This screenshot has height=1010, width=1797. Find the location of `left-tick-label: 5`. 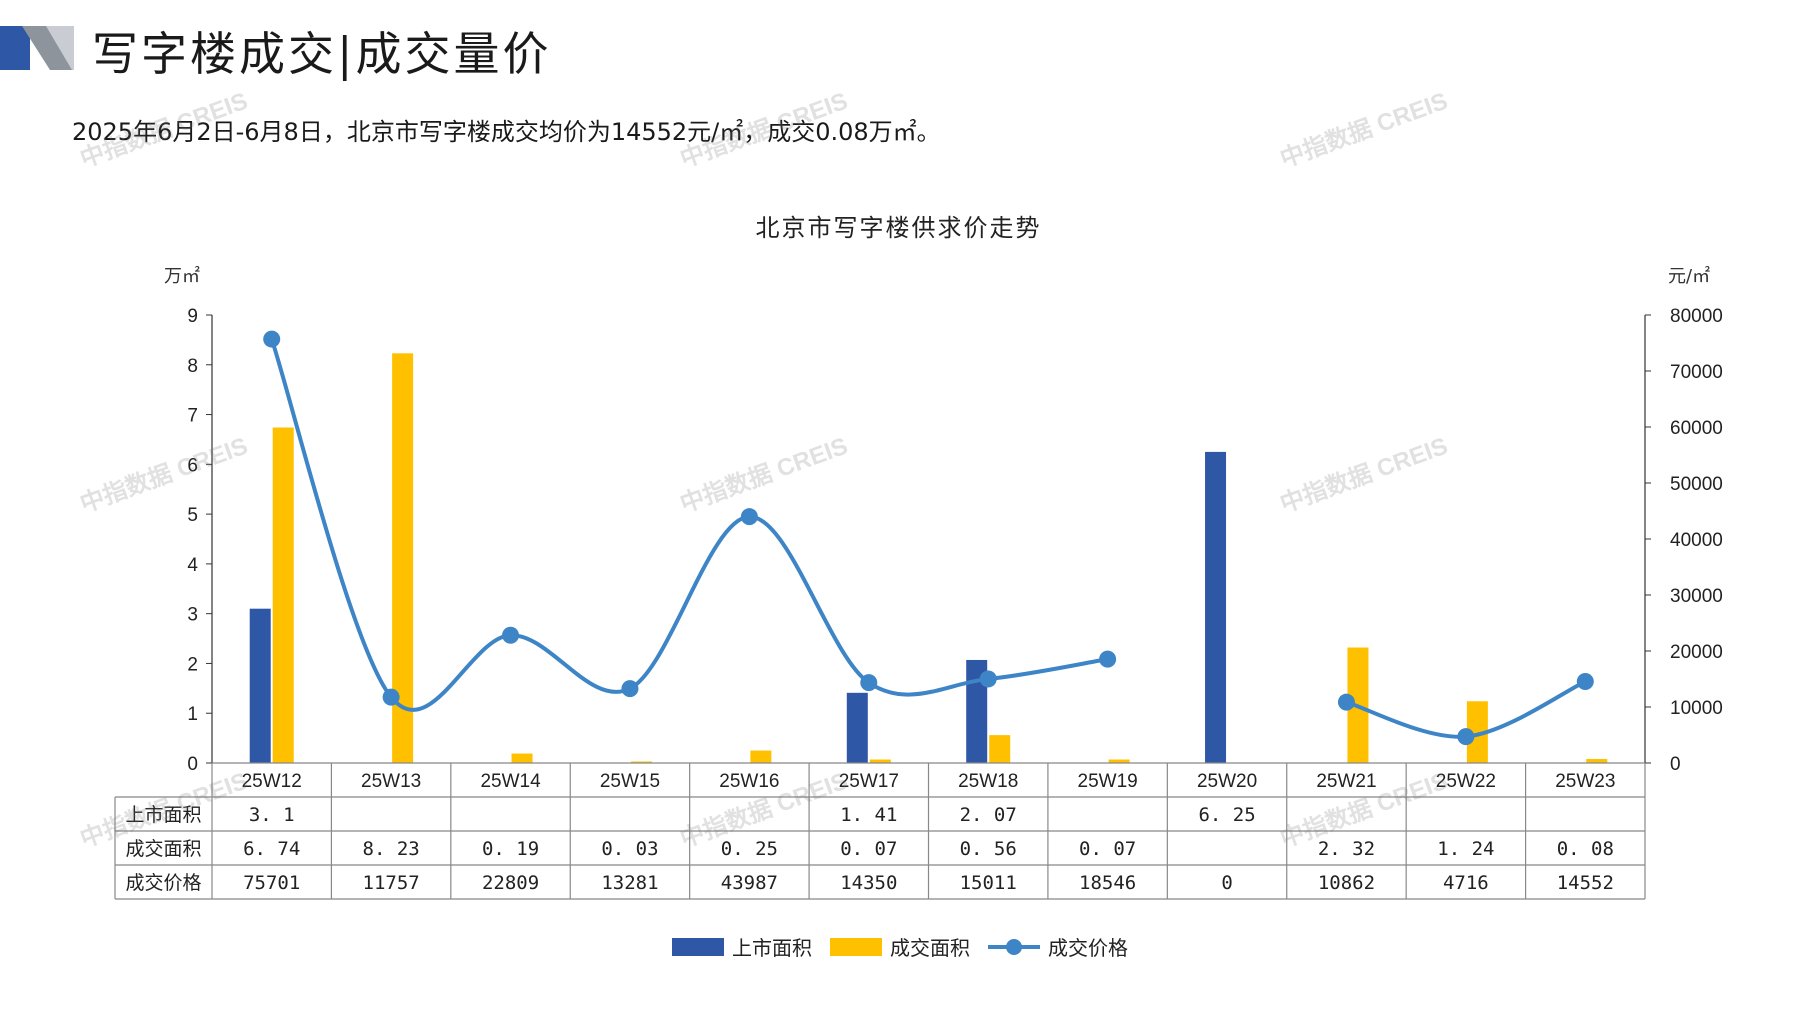

left-tick-label: 5 is located at coordinates (192, 515).